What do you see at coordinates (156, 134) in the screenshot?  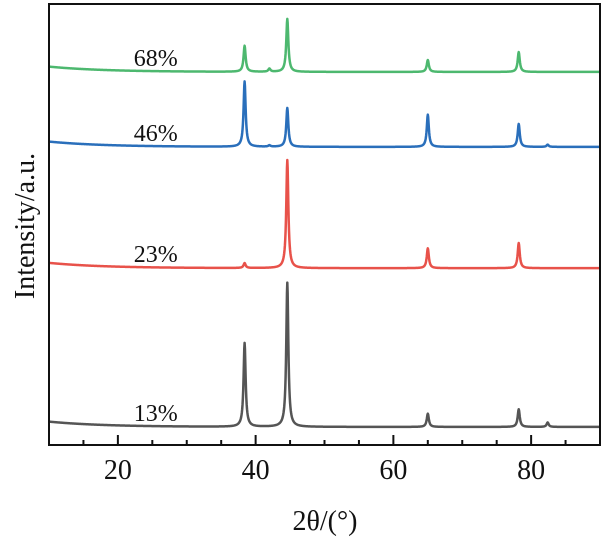 I see `series-label: 46%` at bounding box center [156, 134].